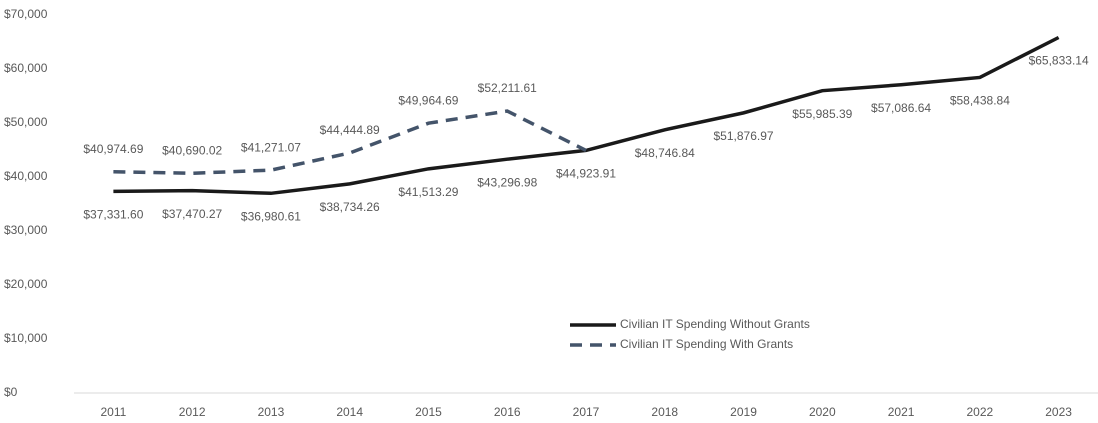 The width and height of the screenshot is (1098, 423). Describe the element at coordinates (822, 114) in the screenshot. I see `data-label: $55,985.39` at that location.